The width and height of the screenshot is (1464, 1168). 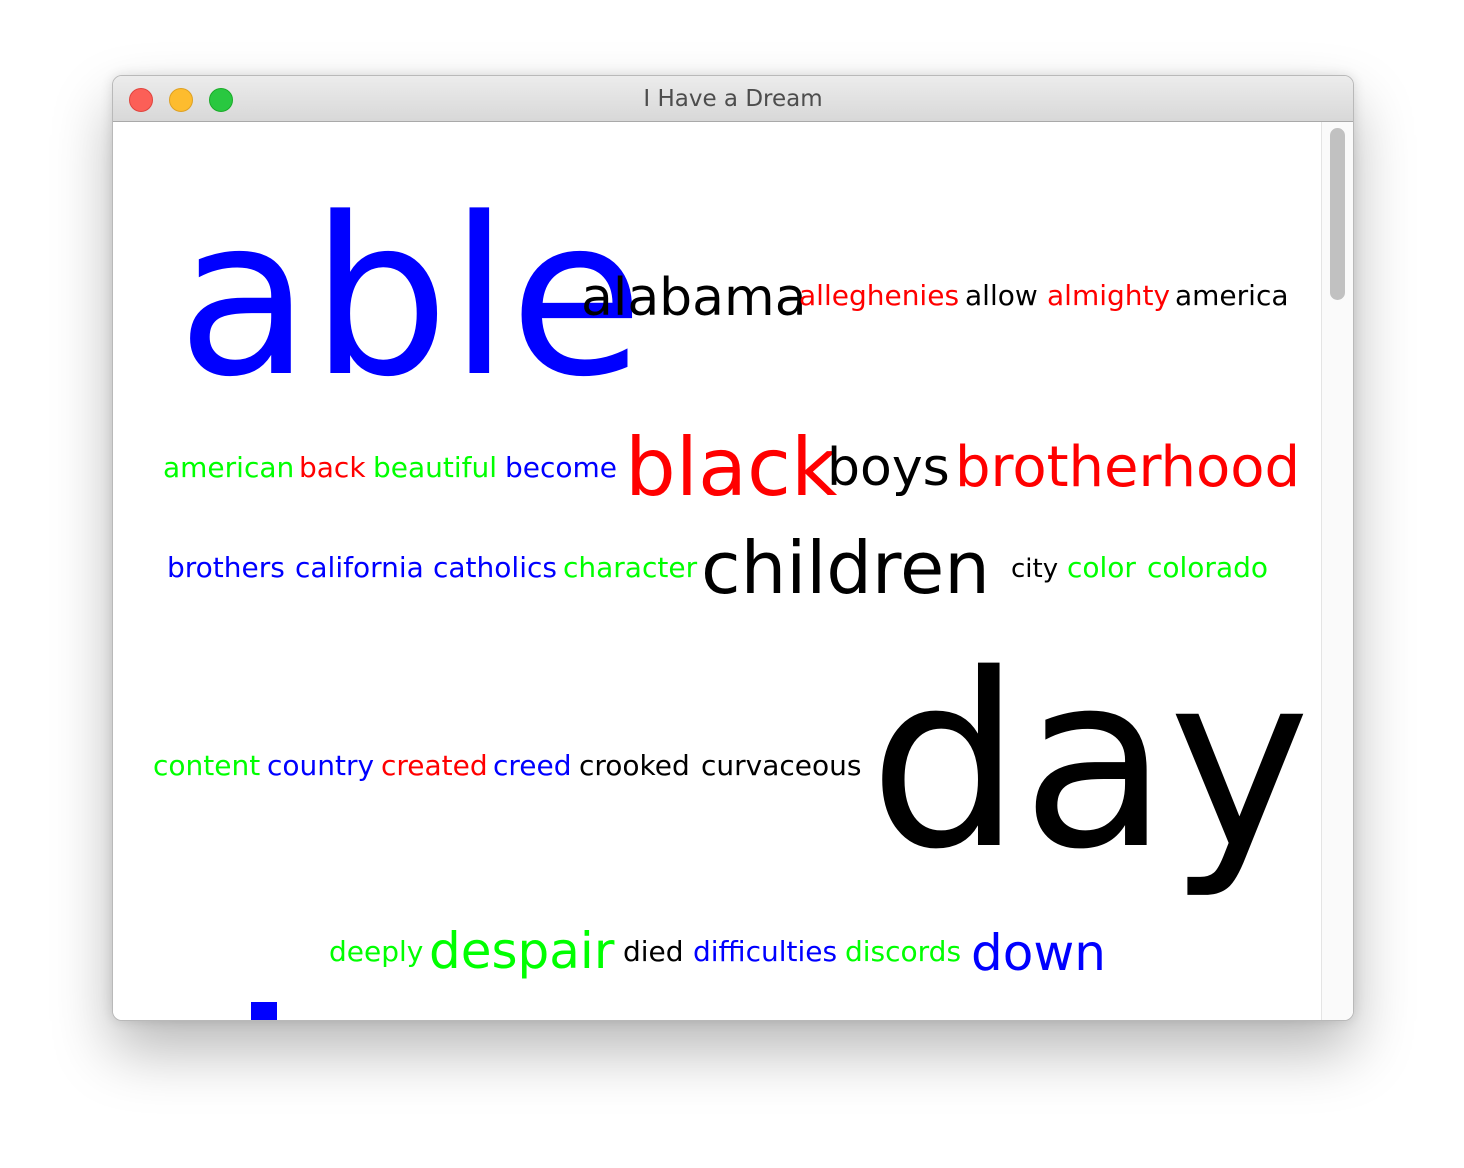 What do you see at coordinates (181, 100) in the screenshot?
I see `minimize-button` at bounding box center [181, 100].